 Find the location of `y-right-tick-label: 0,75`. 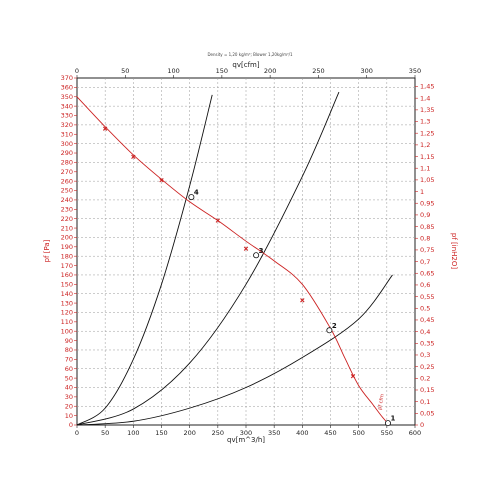

y-right-tick-label: 0,75 is located at coordinates (427, 250).